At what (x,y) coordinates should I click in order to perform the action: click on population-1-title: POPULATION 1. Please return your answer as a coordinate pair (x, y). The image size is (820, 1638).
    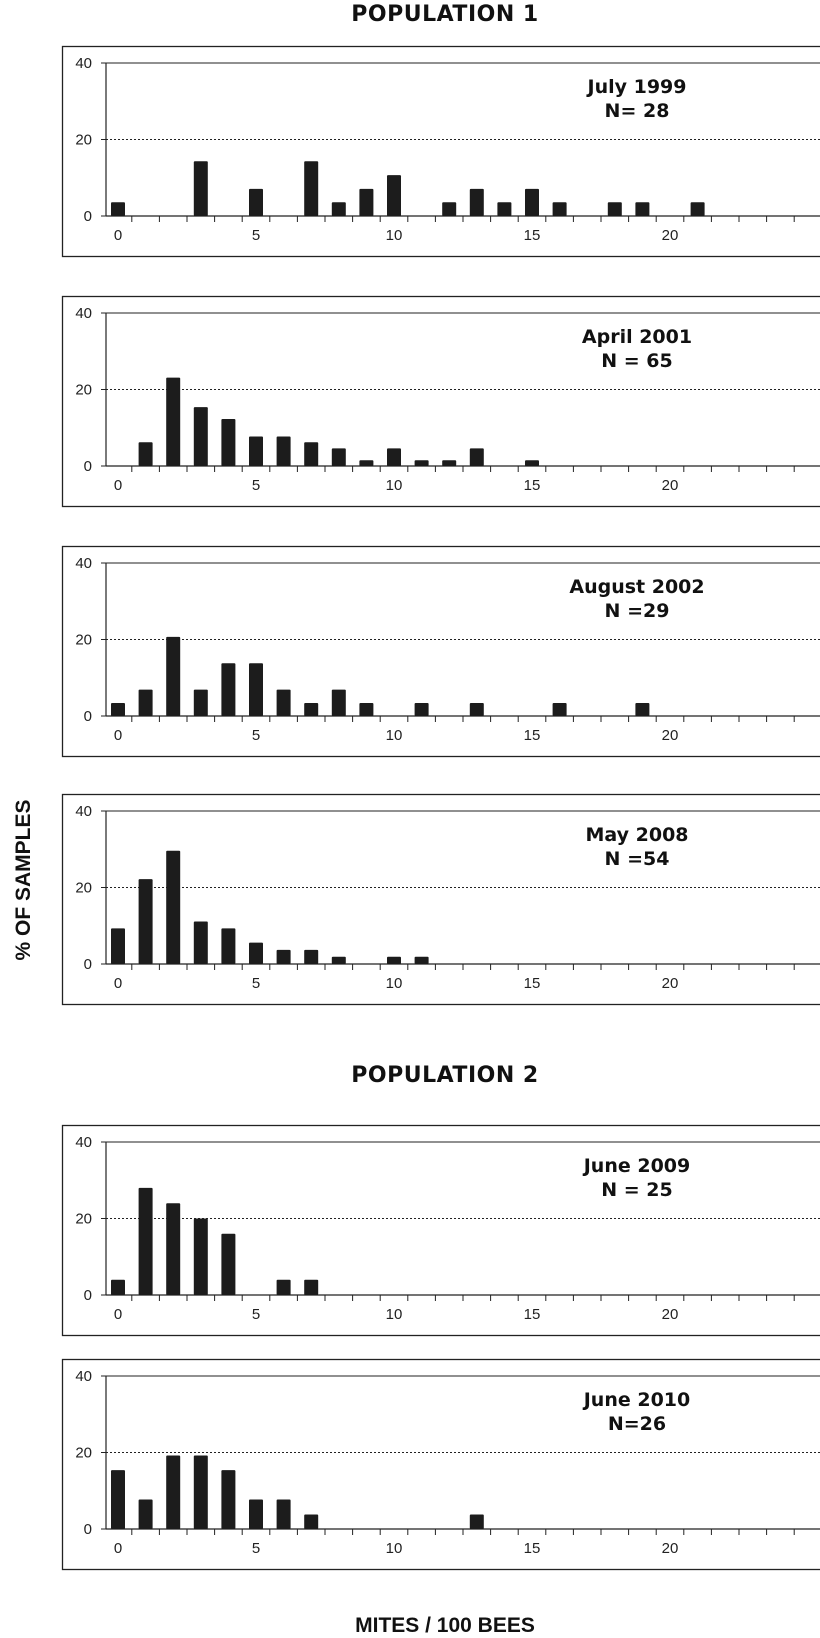
    Looking at the image, I should click on (410, 14).